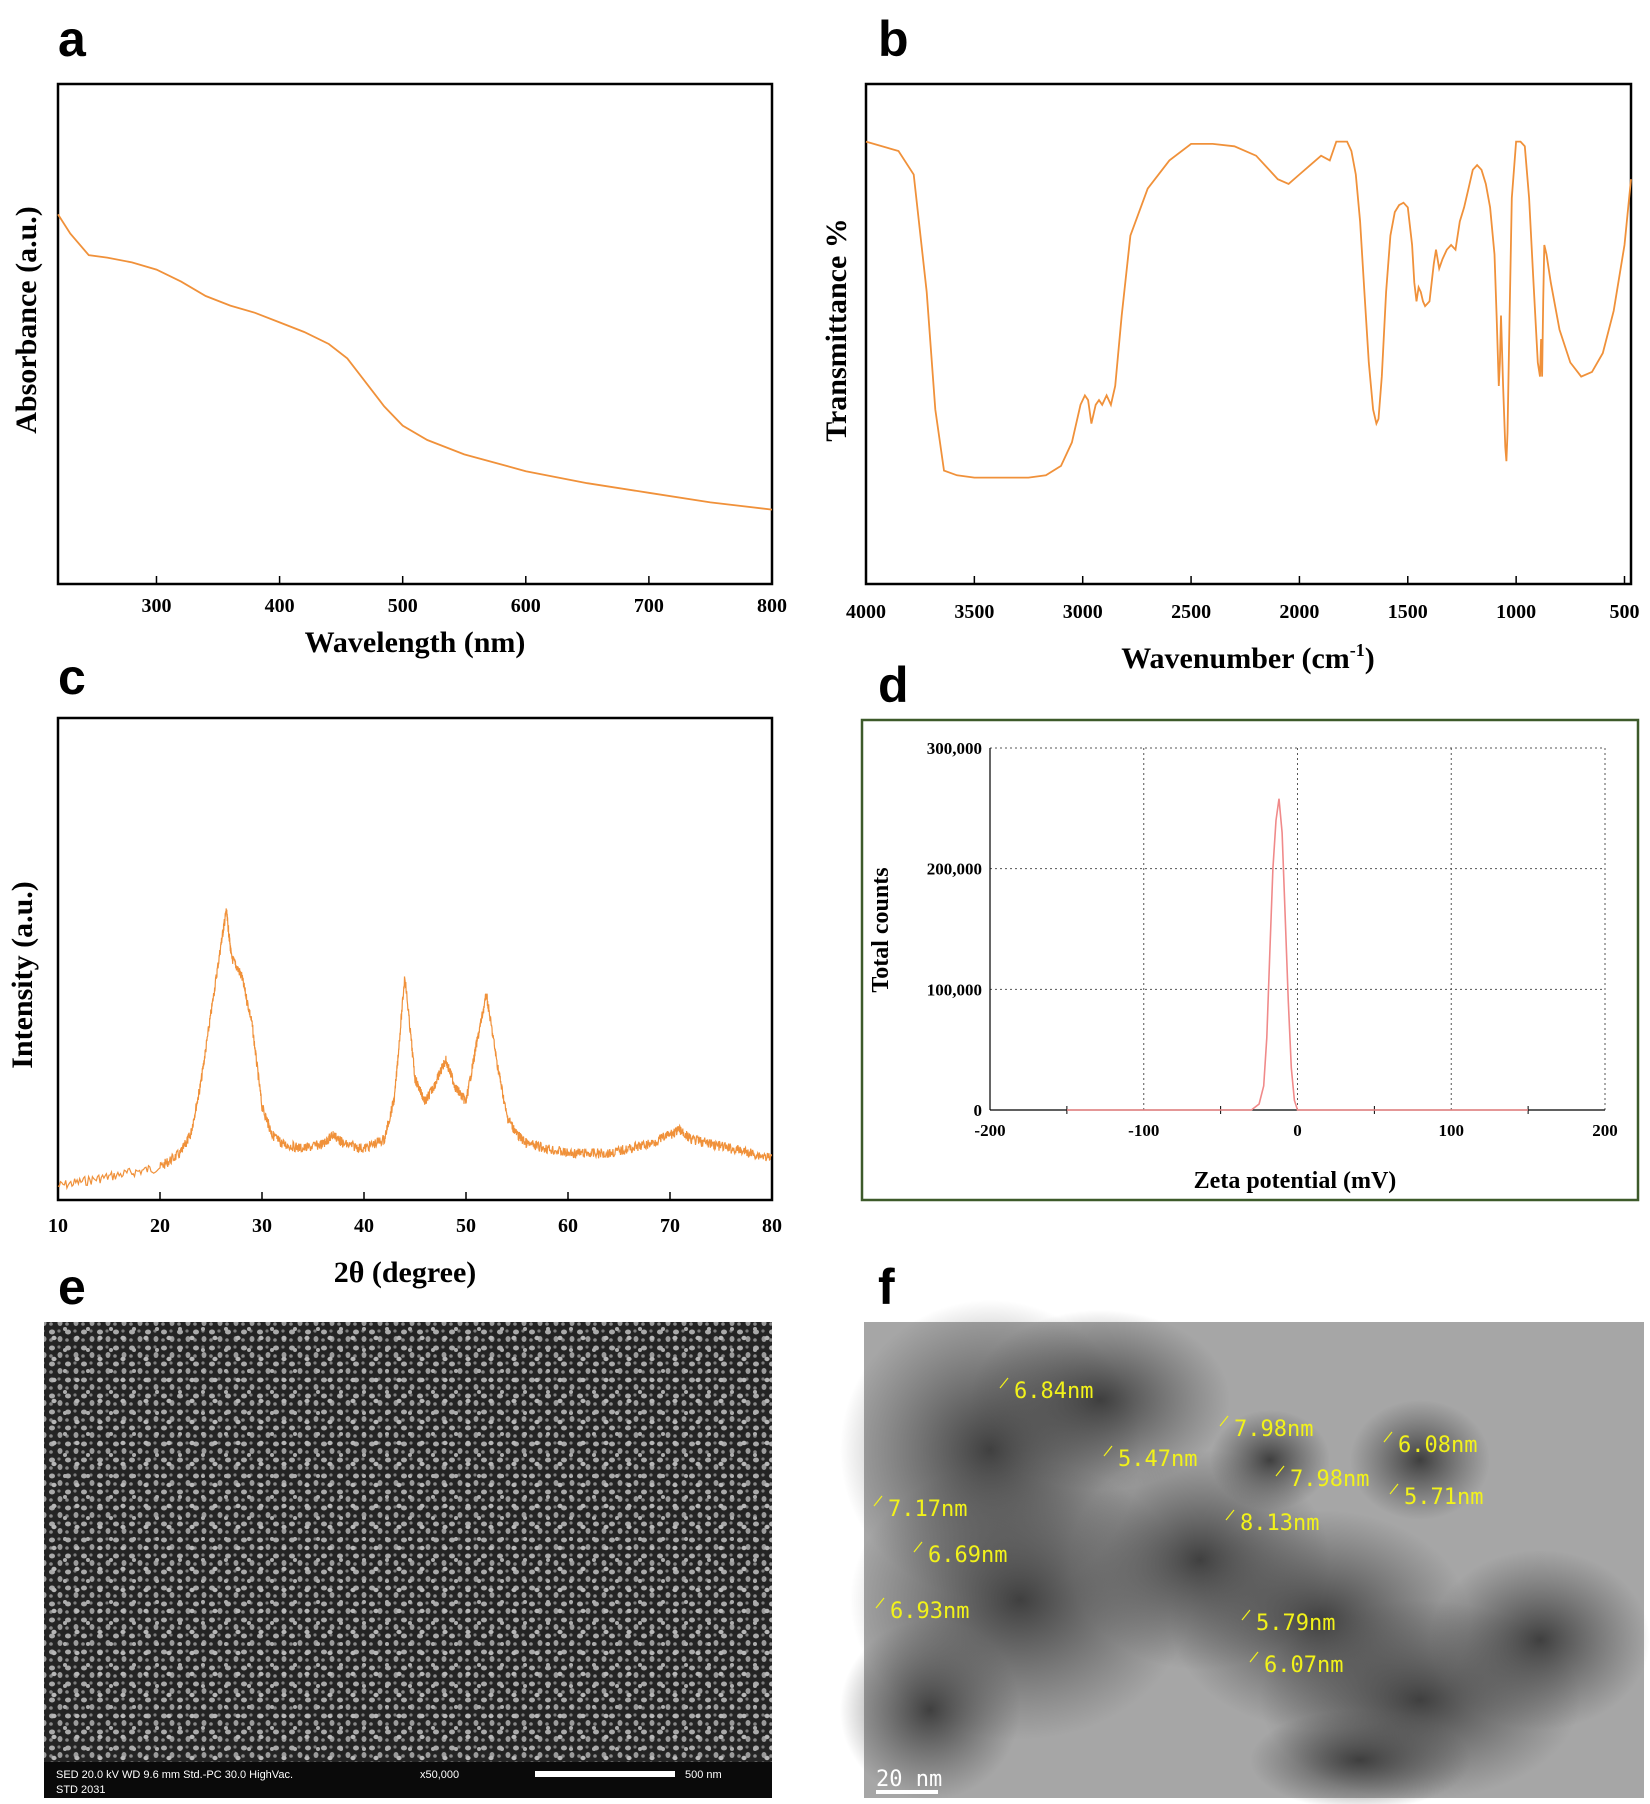 The image size is (1650, 1804). Describe the element at coordinates (909, 1779) in the screenshot. I see `tem-scalebar-label: 20 nm` at that location.